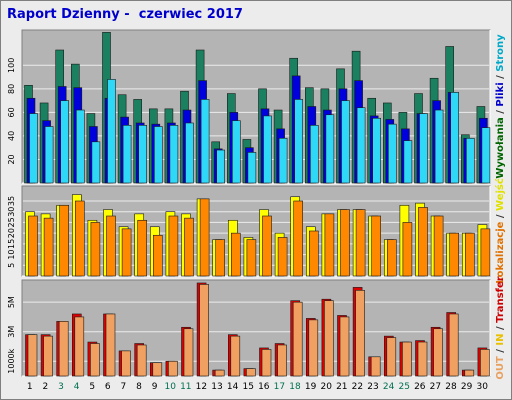 The height and width of the screenshot is (400, 512). What do you see at coordinates (482, 387) in the screenshot?
I see `x-tick-label: 30` at bounding box center [482, 387].